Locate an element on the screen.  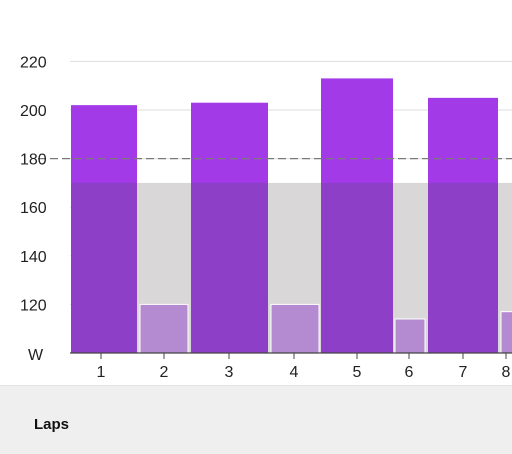
laps-title: Laps is located at coordinates (52, 424).